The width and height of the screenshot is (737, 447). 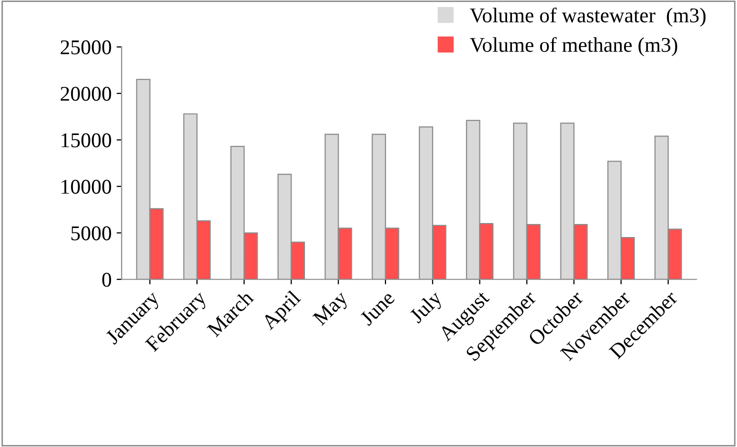 I want to click on legend-label: Volume of methane (m3), so click(x=574, y=46).